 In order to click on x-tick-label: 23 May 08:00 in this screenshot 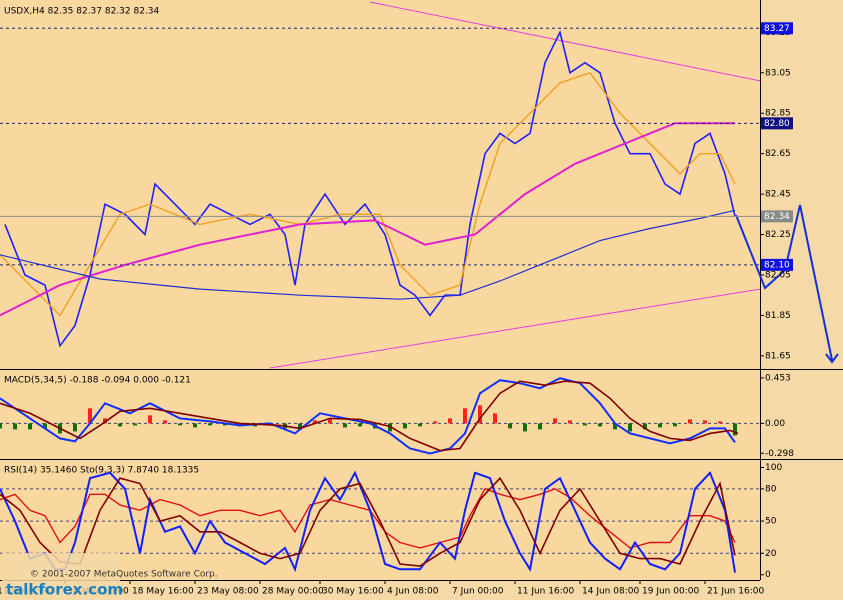, I will do `click(228, 592)`.